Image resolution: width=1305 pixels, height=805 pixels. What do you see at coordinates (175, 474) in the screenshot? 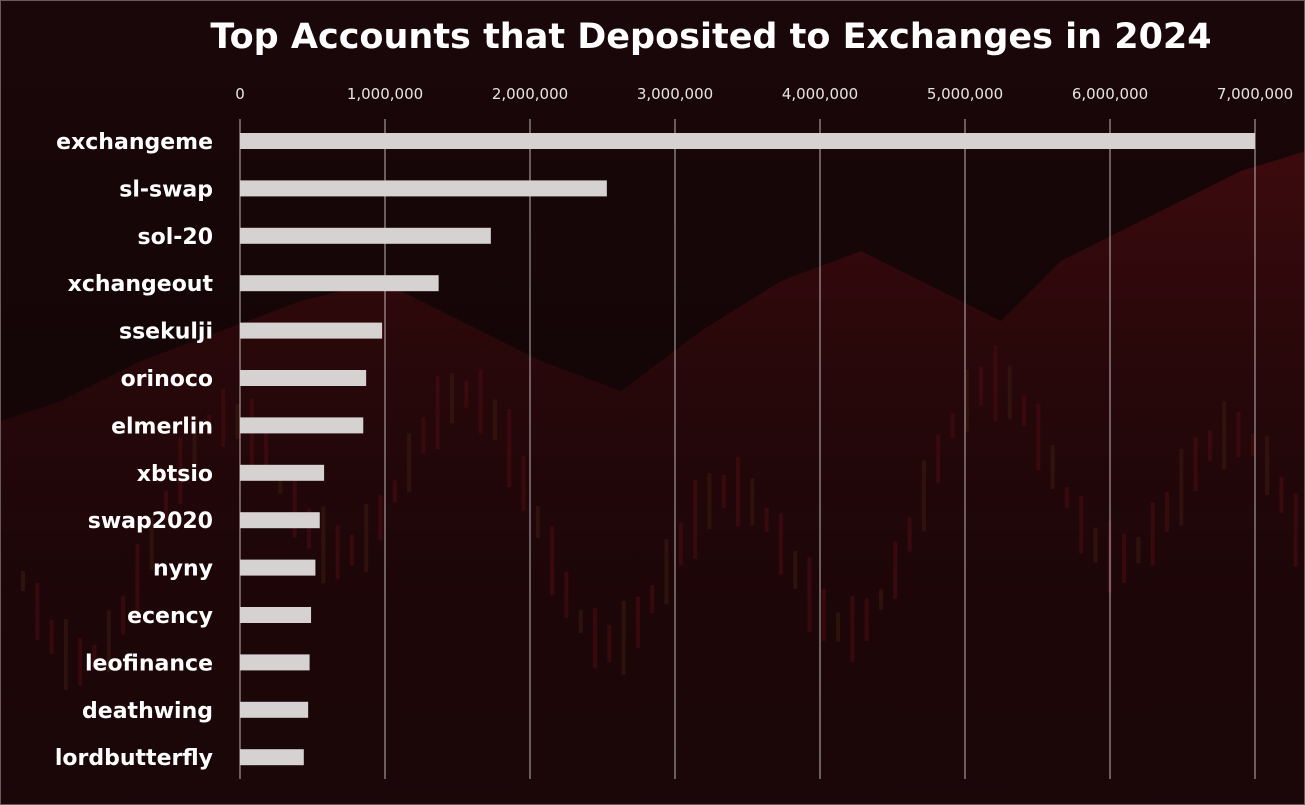
I see `category-label: xbtsio` at bounding box center [175, 474].